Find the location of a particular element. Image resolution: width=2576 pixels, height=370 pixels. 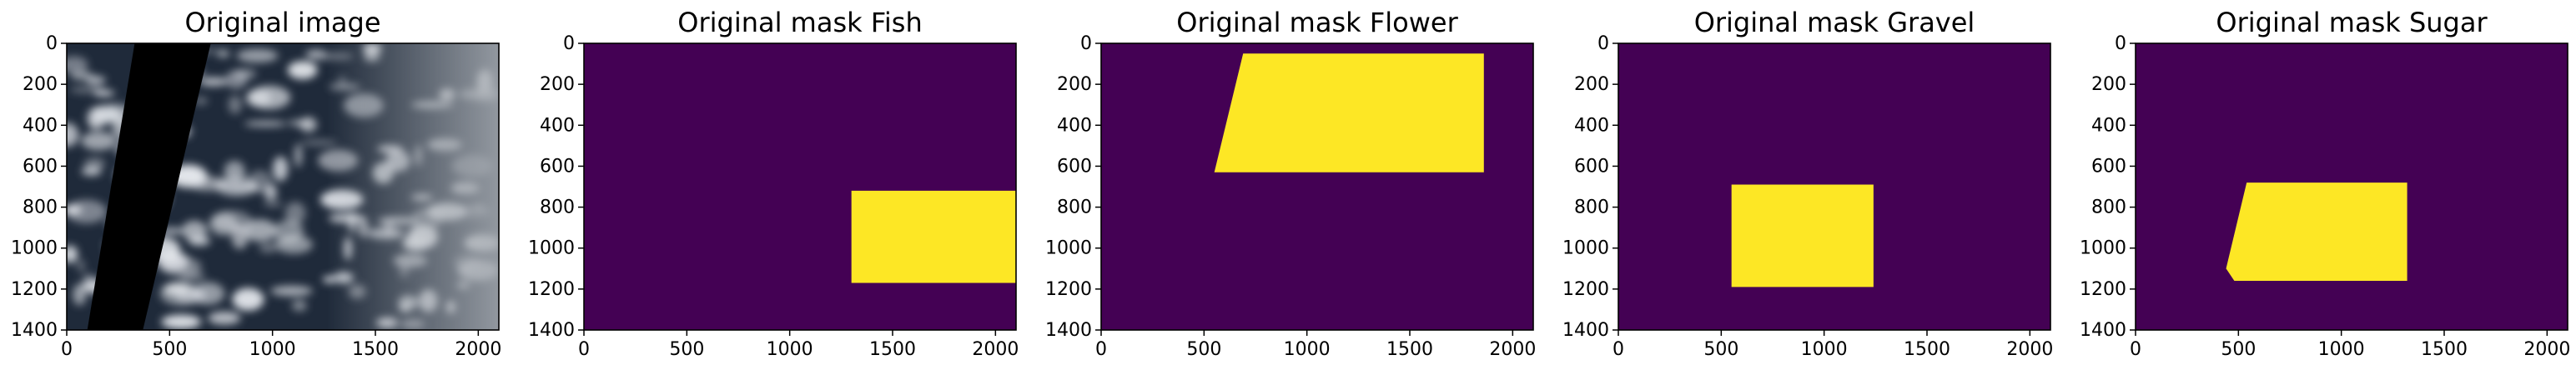

panel-title: Original mask Sugar is located at coordinates (2352, 22).